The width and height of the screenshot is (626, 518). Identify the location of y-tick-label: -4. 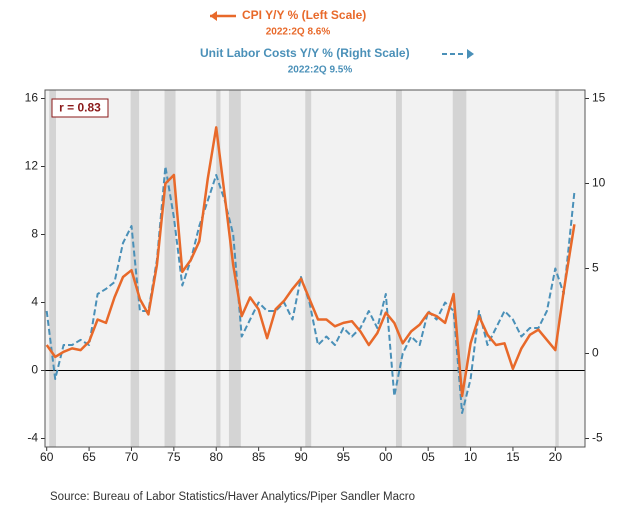
(32, 438).